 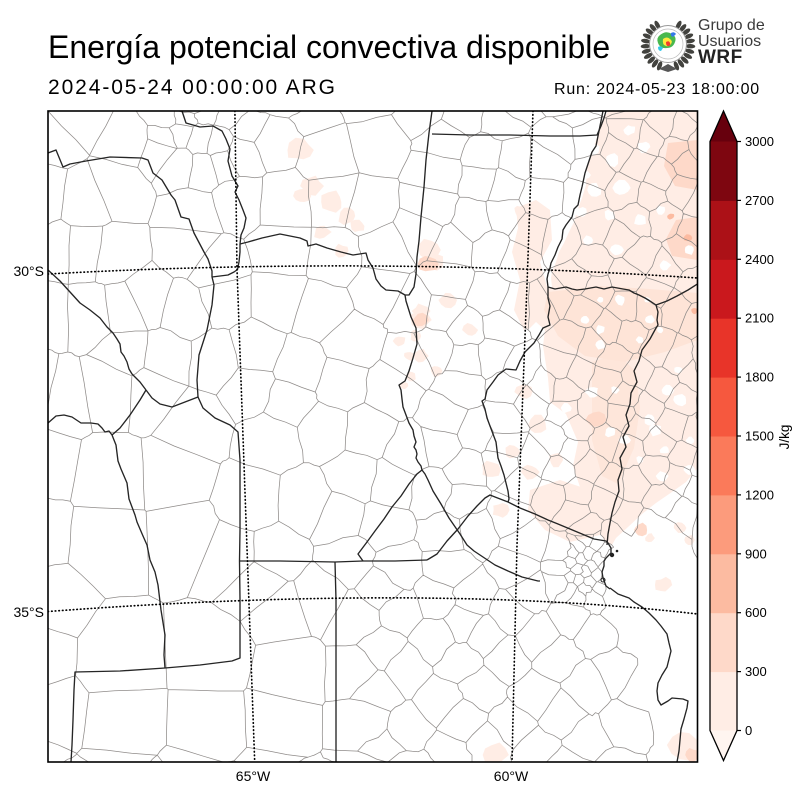 What do you see at coordinates (756, 612) in the screenshot?
I see `svg-text: 600` at bounding box center [756, 612].